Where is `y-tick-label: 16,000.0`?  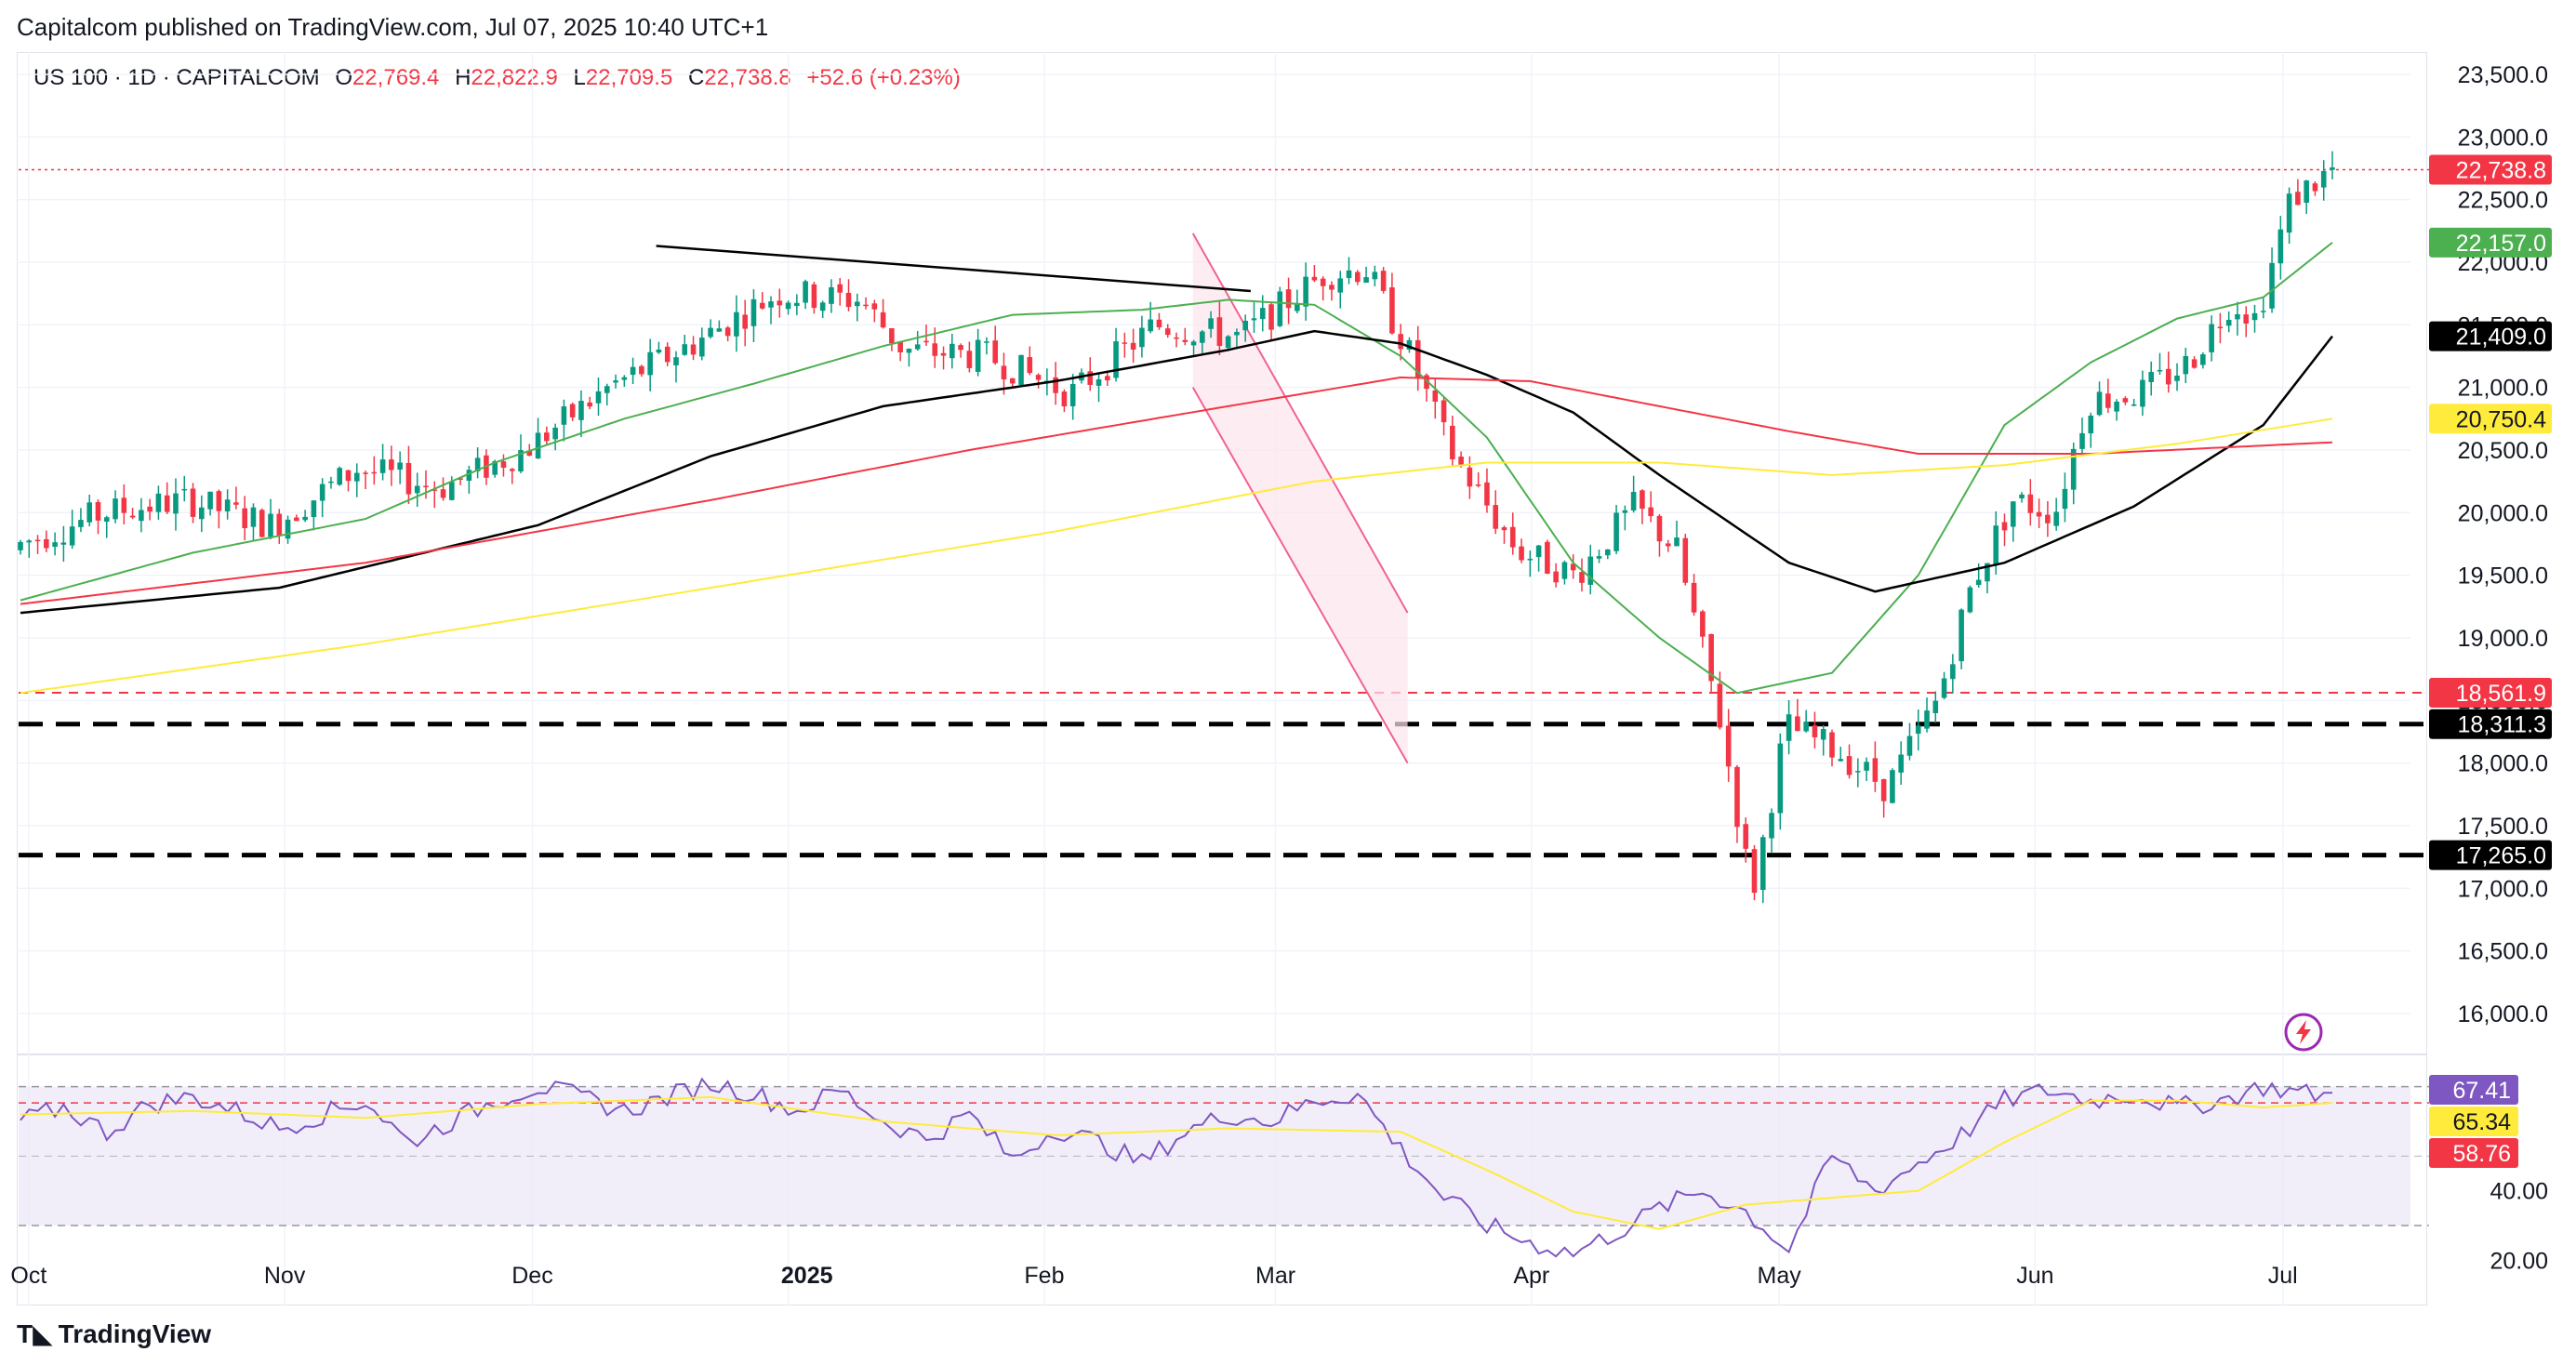
y-tick-label: 16,000.0 is located at coordinates (2503, 1014).